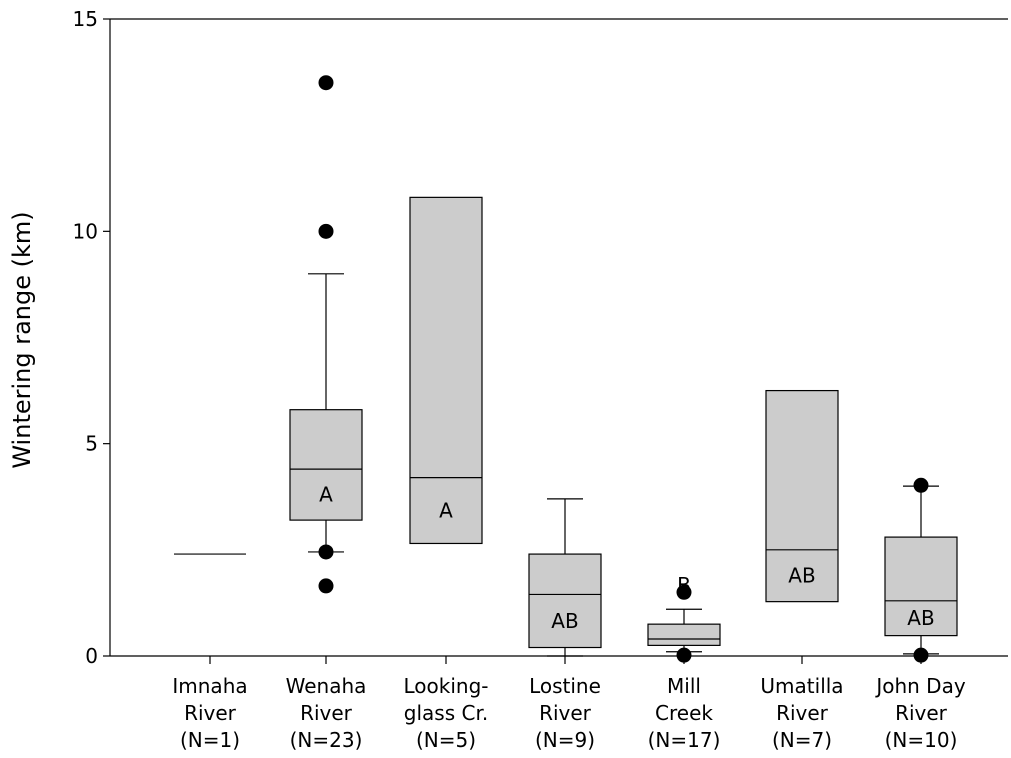 The image size is (1011, 758). What do you see at coordinates (684, 686) in the screenshot?
I see `category-label: Mill` at bounding box center [684, 686].